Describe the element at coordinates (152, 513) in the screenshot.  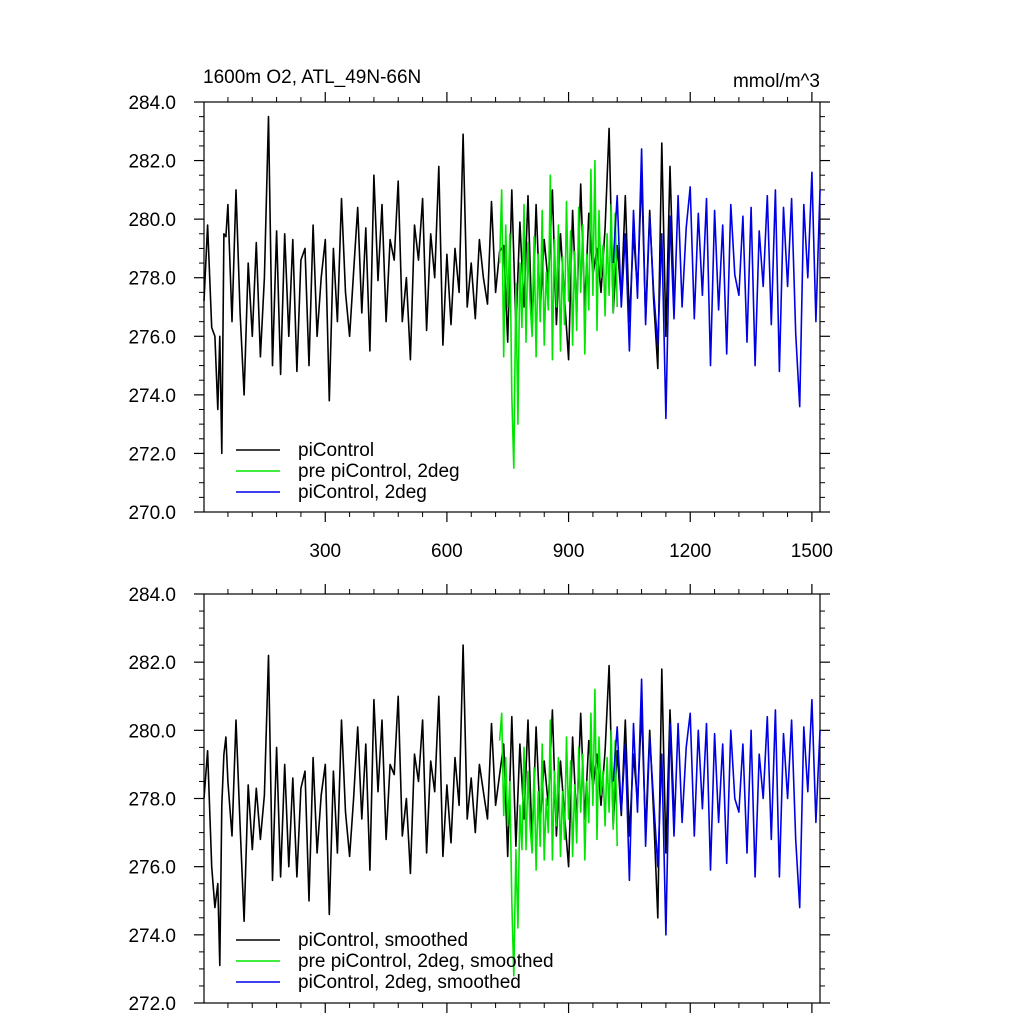
I see `y-tick-label: 270.0` at that location.